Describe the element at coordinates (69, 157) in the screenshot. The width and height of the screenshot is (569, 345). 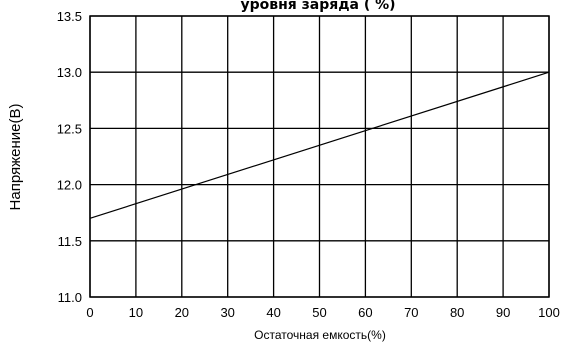
I see `y-tick-labels: 11.0 11.5 12.0 12.5 13.0 13.5` at that location.